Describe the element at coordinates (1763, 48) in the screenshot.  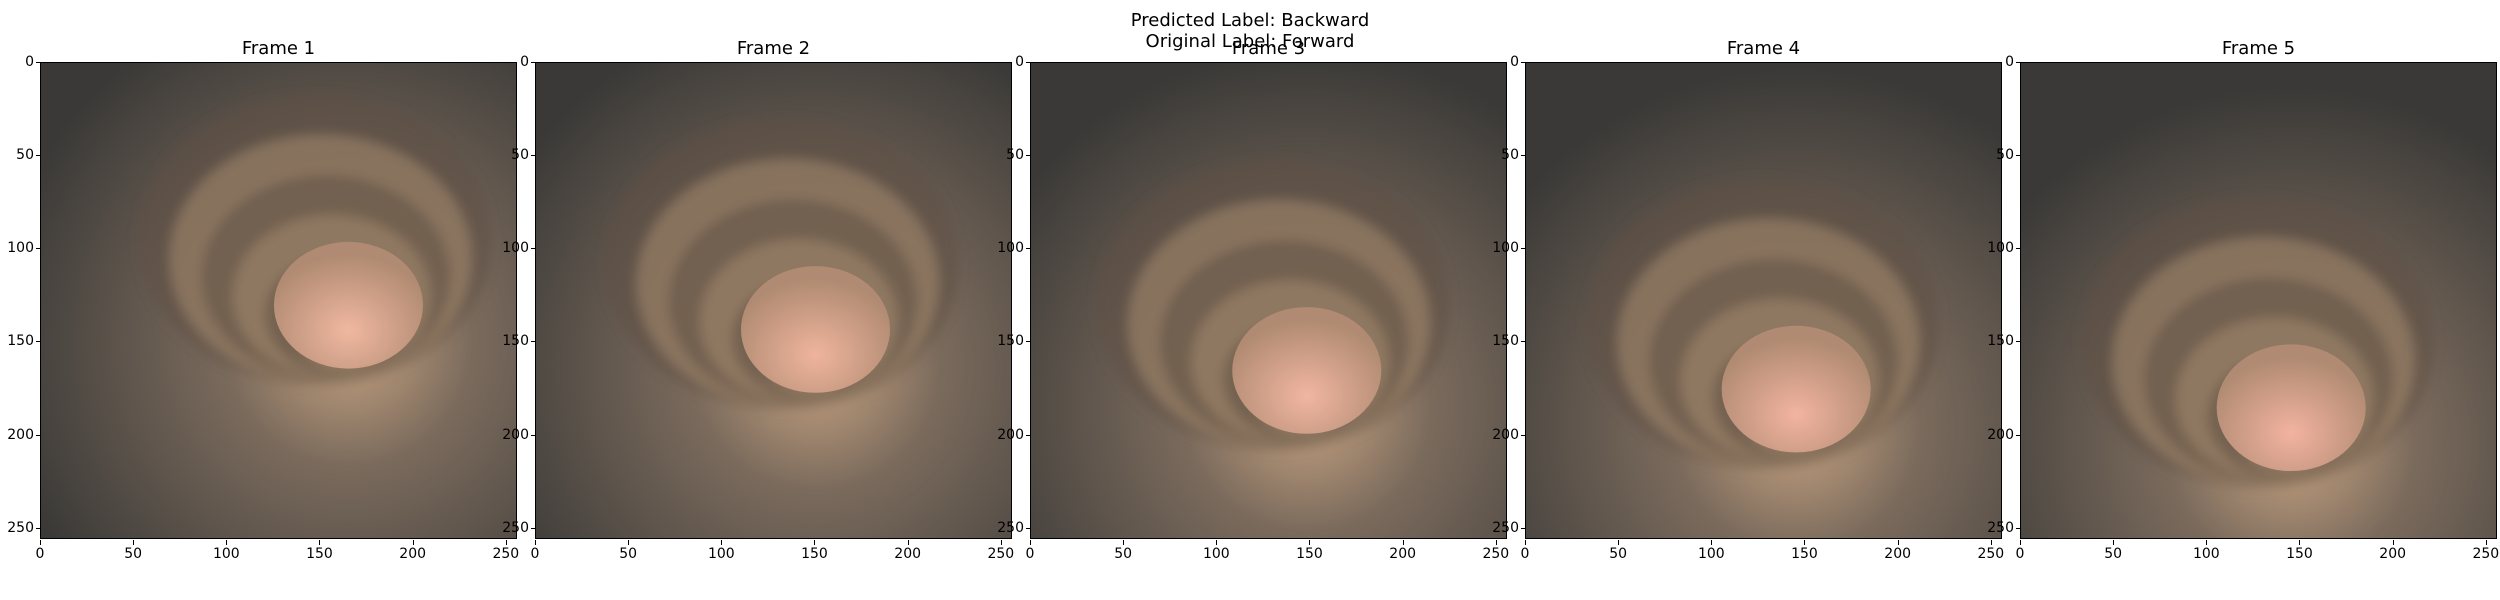
I see `frame-title: Frame 4` at that location.